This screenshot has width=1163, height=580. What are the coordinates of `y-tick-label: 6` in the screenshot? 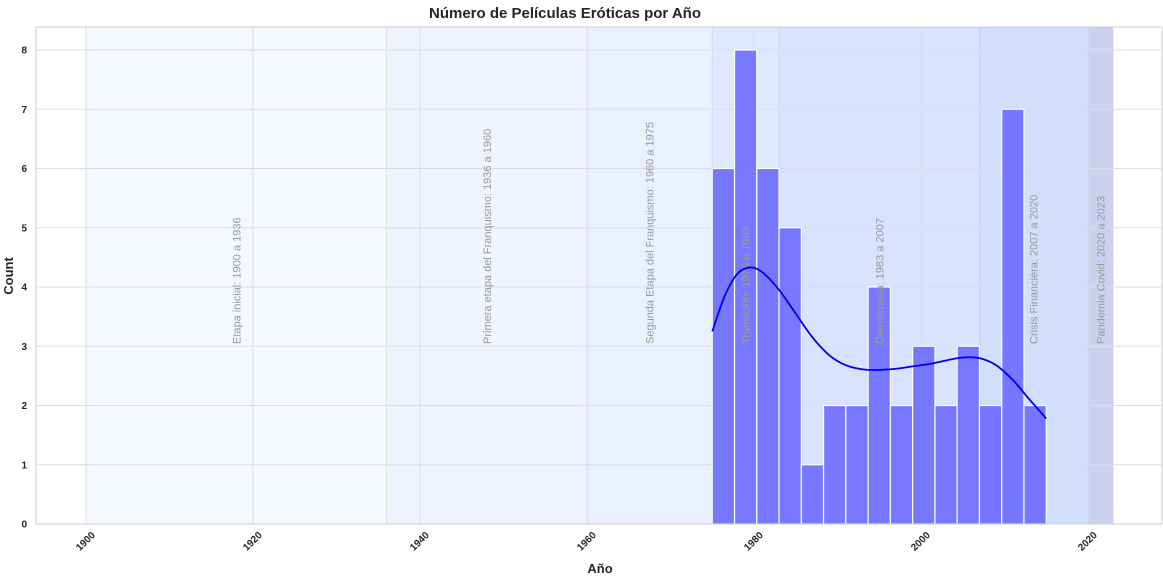 It's located at (24, 169).